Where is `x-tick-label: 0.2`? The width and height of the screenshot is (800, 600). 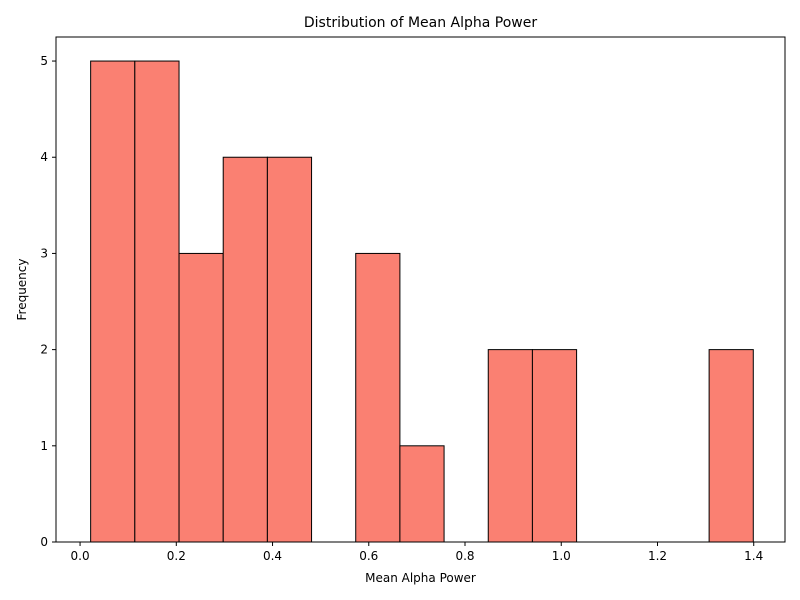 x-tick-label: 0.2 is located at coordinates (176, 556).